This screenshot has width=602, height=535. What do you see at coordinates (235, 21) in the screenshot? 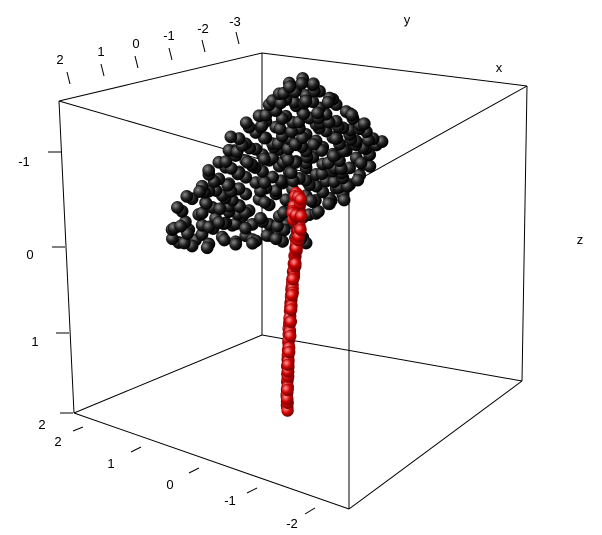
I see `y-tick-label: -3` at bounding box center [235, 21].